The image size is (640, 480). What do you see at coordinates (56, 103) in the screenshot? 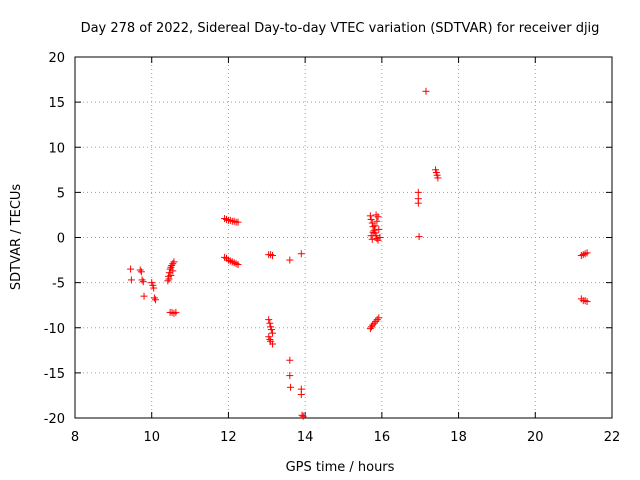
I see `y-tick-label: 15` at bounding box center [56, 103].